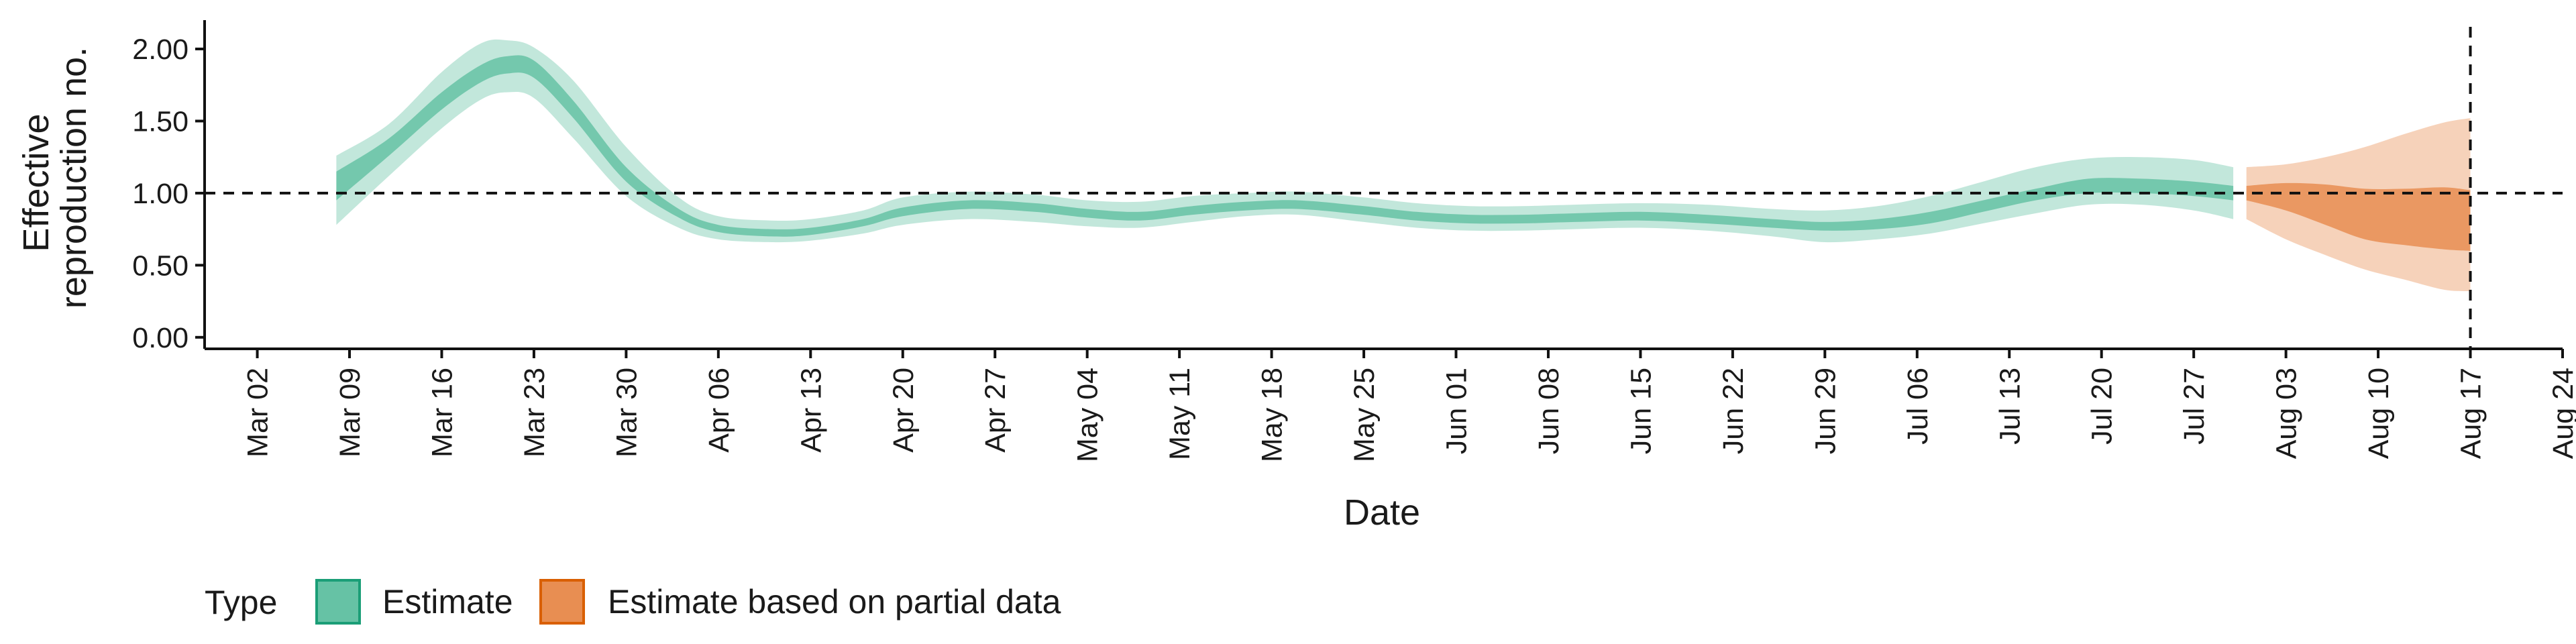 The height and width of the screenshot is (644, 2576). I want to click on x-tick-label: May 04, so click(1088, 415).